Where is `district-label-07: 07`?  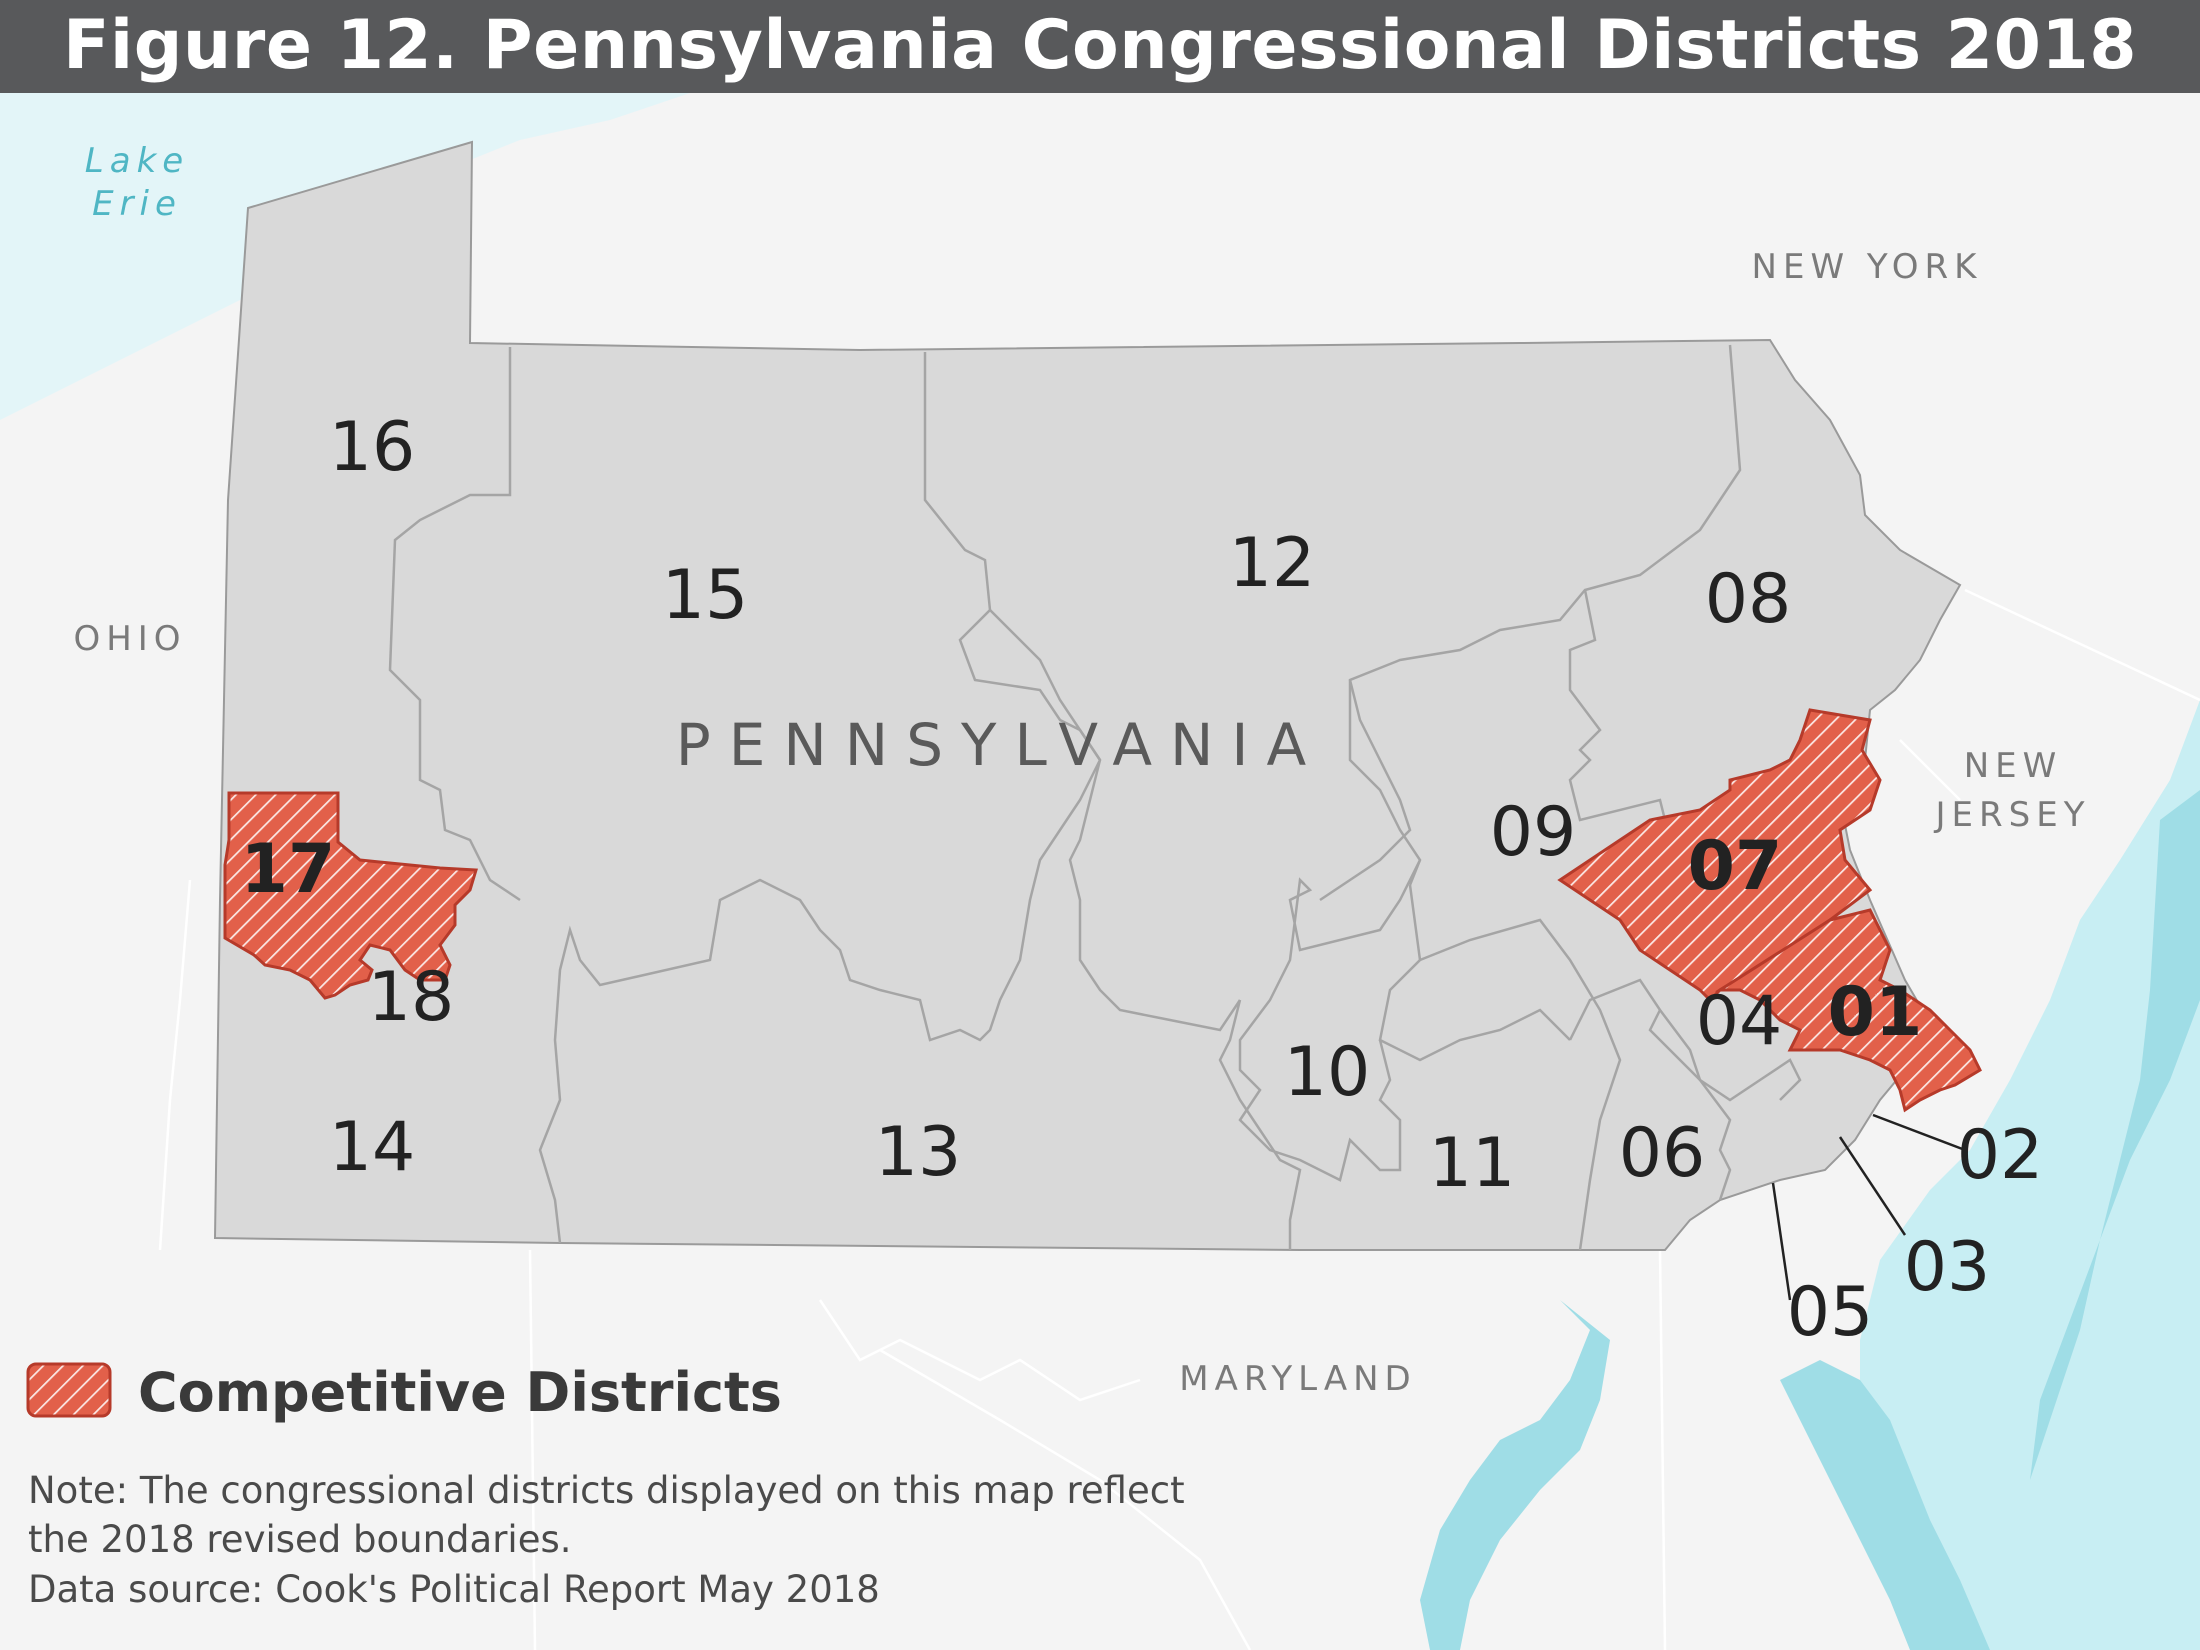
district-label-07: 07 is located at coordinates (1735, 866).